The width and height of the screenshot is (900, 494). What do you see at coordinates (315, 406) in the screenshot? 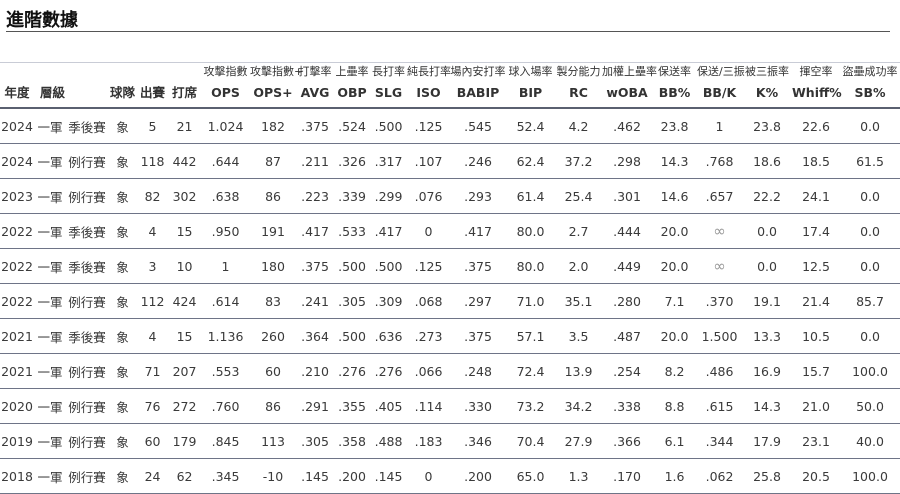
I see `cell: .291` at bounding box center [315, 406].